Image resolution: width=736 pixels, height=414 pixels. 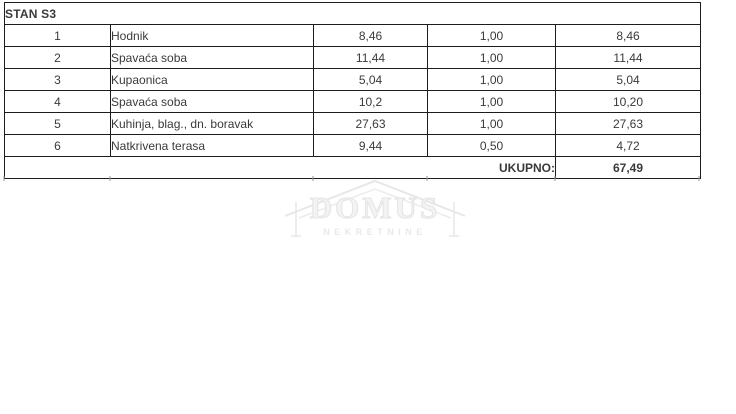 I want to click on table-row: 2 Spavaća soba 11,44 1,00 11,44, so click(x=352, y=57).